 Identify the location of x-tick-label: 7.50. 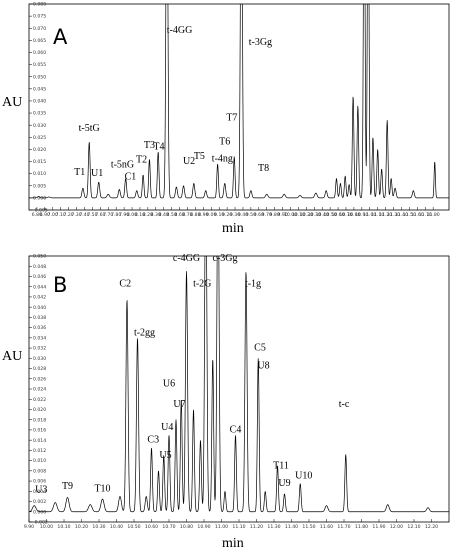
(92, 215).